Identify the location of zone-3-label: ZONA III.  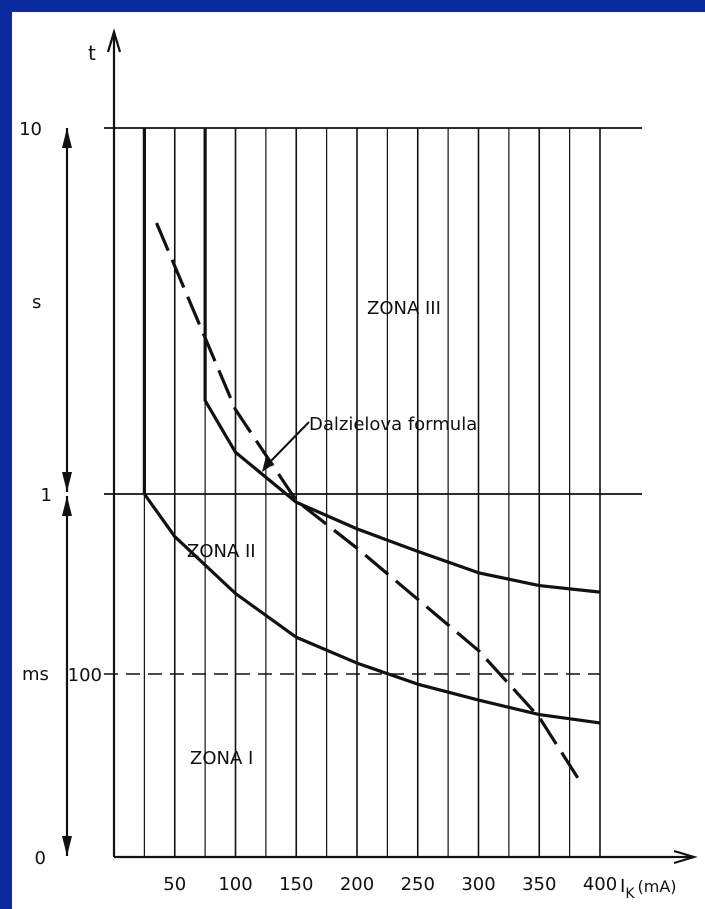
(404, 308).